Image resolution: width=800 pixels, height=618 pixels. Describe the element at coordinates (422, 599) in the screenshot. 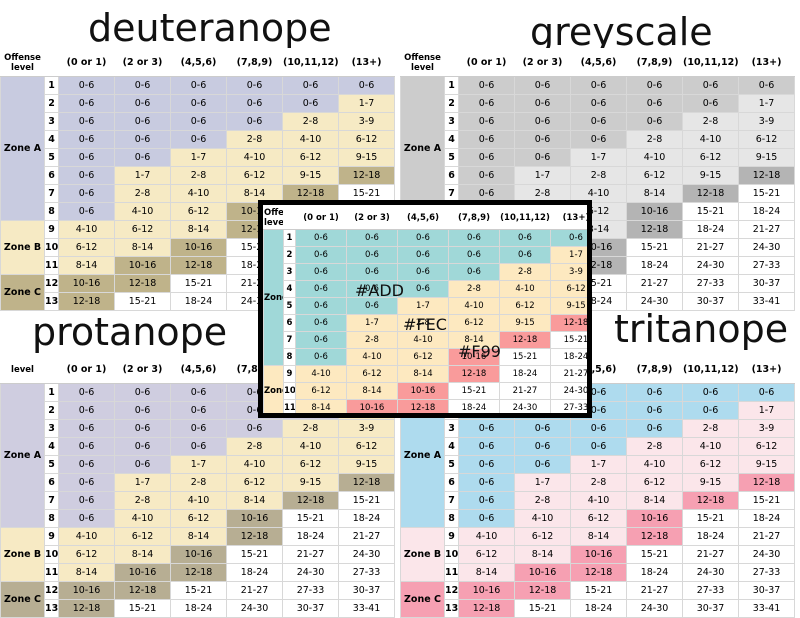

I see `zone-label: Zone C` at that location.